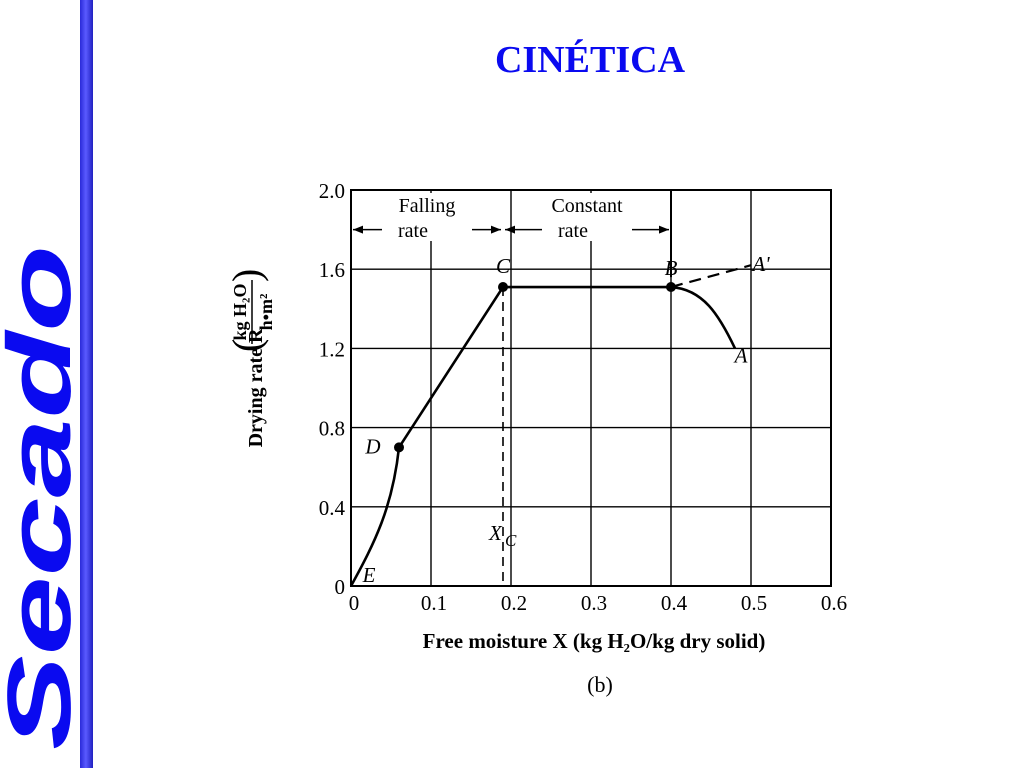 The height and width of the screenshot is (768, 1024). I want to click on y-tick-label: 0.4, so click(332, 508).